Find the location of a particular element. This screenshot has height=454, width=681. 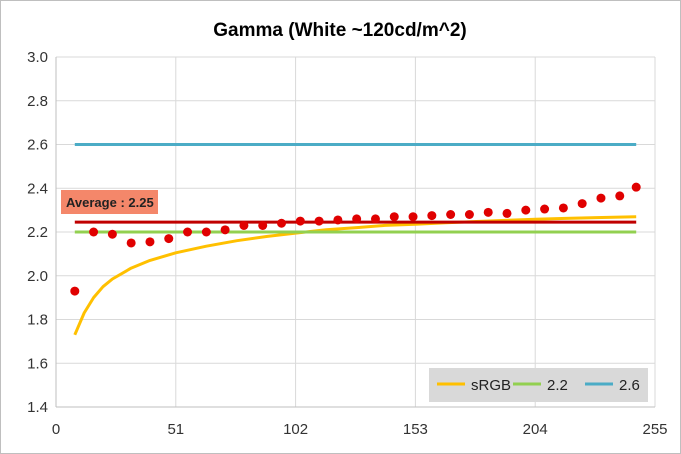

average-annotation: Average : 2.25 is located at coordinates (109, 202).